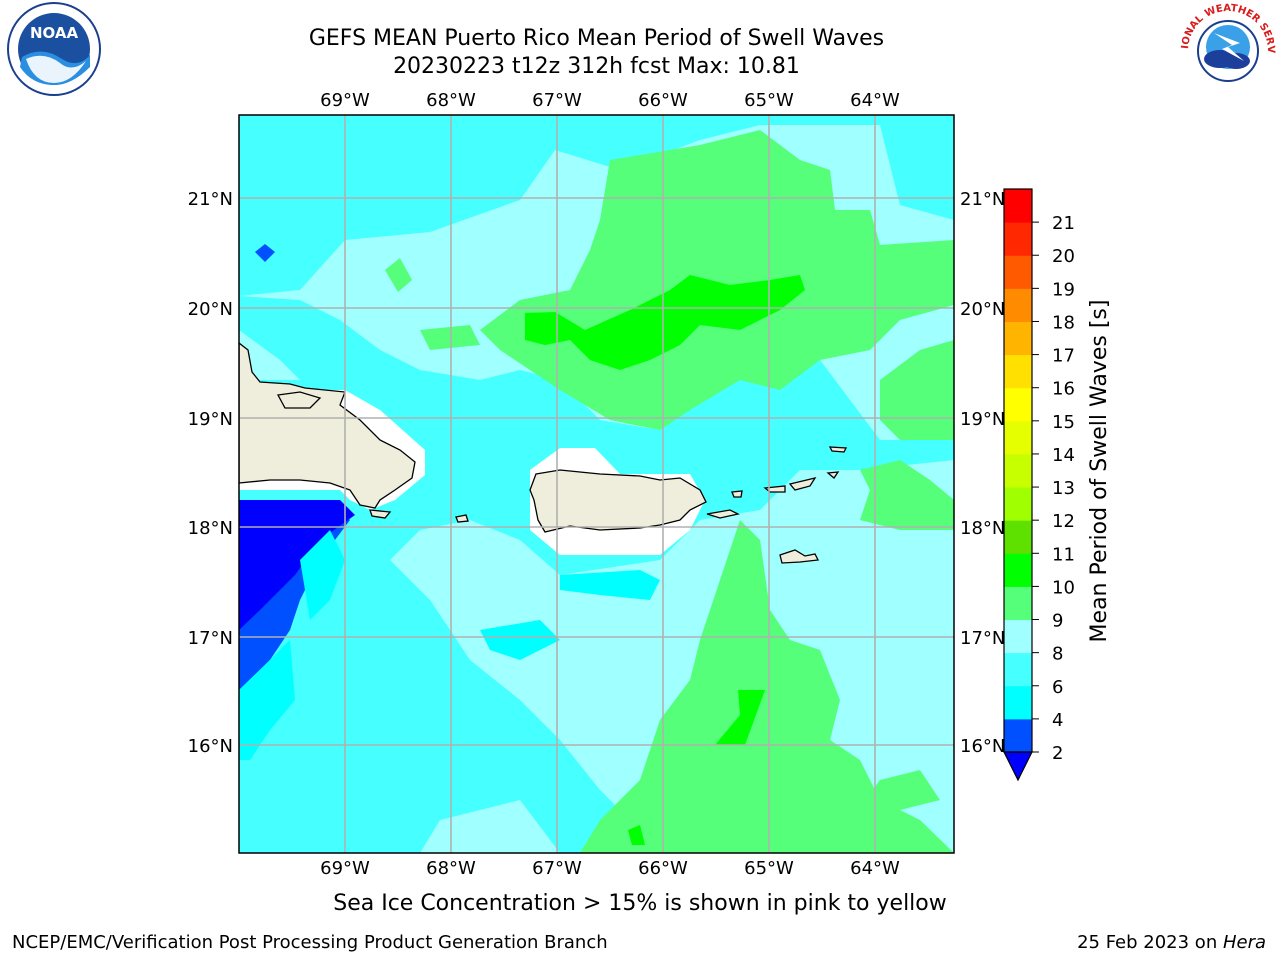 The image size is (1280, 960). I want to click on lat-label-left: 16°N, so click(210, 746).